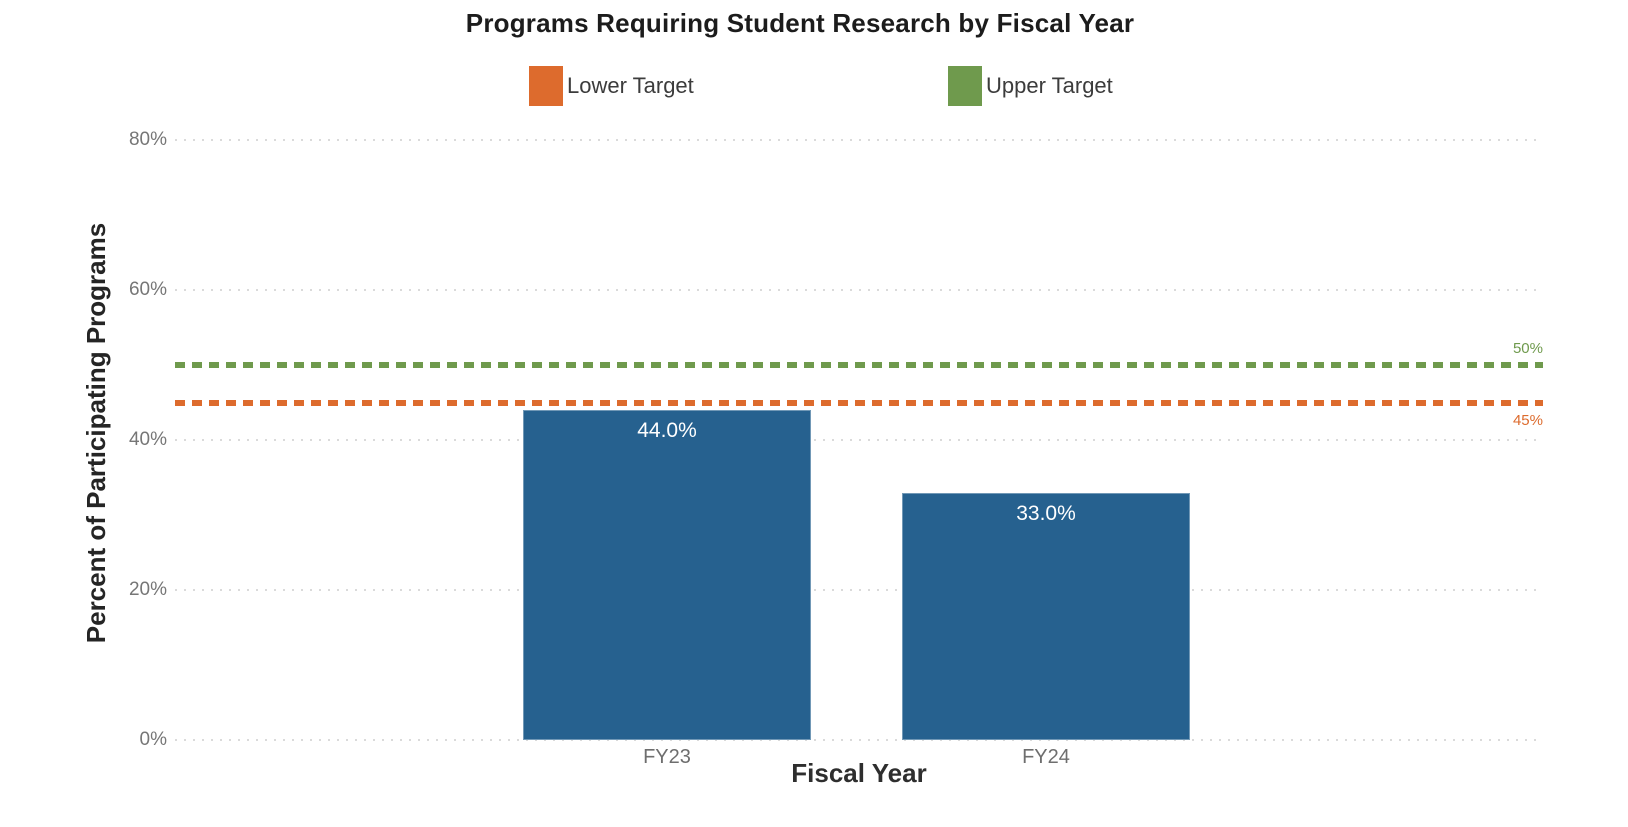 Image resolution: width=1628 pixels, height=827 pixels. I want to click on y-tick-label: 60%, so click(147, 289).